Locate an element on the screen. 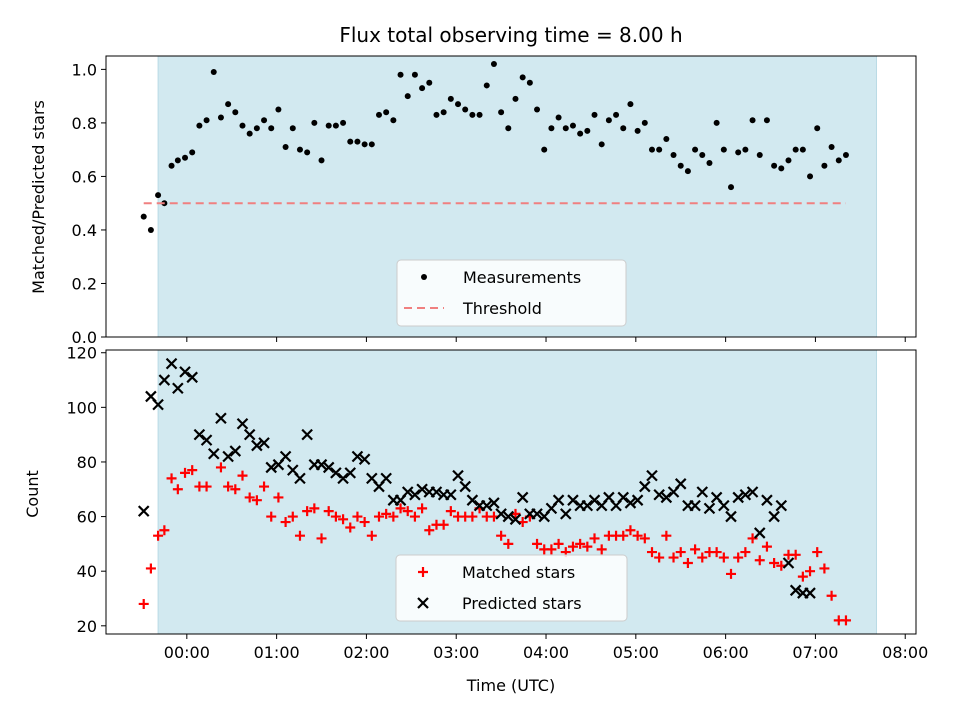  legend-label: Matched stars is located at coordinates (518, 572).